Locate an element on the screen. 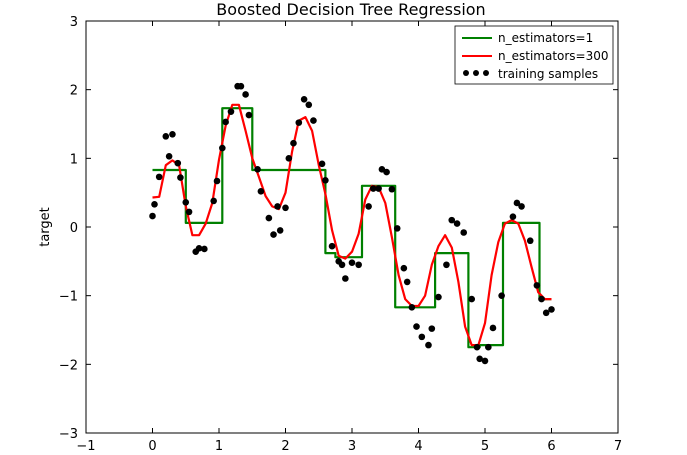  legend-label-training-samples: training samples is located at coordinates (548, 74).